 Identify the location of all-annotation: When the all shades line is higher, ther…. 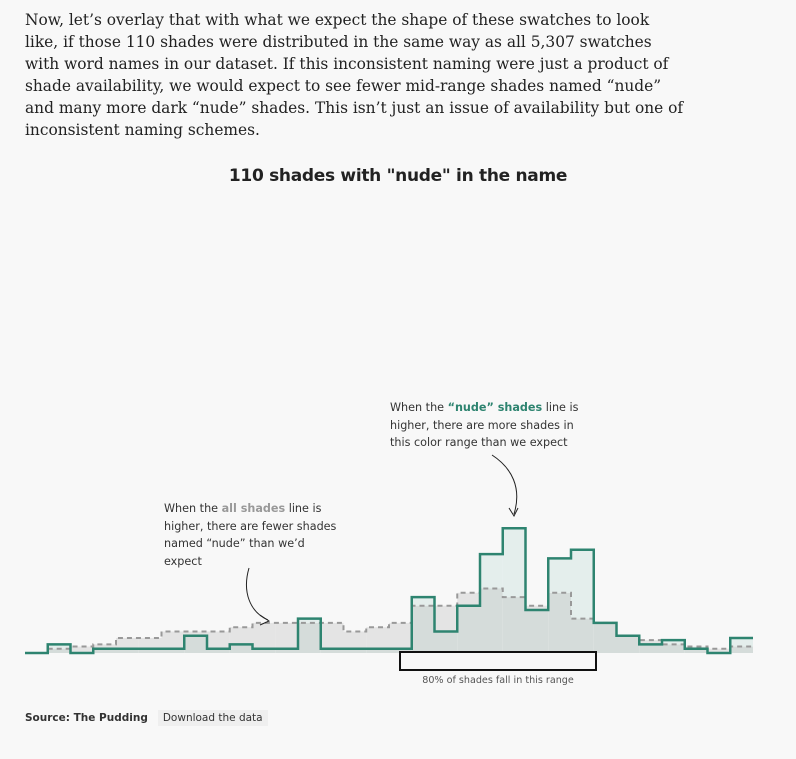
(250, 535).